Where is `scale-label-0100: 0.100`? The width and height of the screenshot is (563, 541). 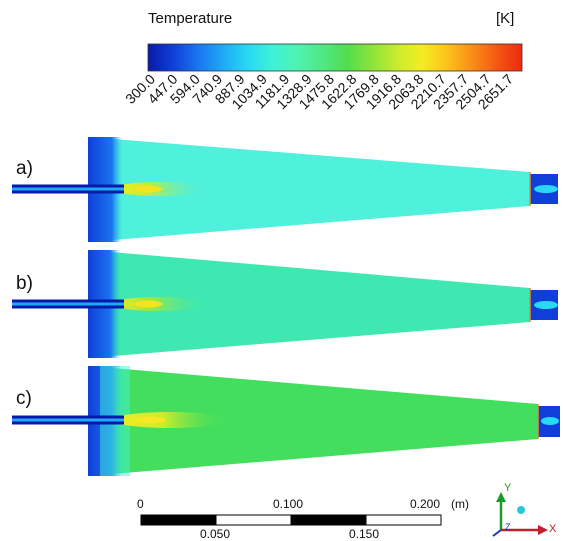 scale-label-0100: 0.100 is located at coordinates (288, 504).